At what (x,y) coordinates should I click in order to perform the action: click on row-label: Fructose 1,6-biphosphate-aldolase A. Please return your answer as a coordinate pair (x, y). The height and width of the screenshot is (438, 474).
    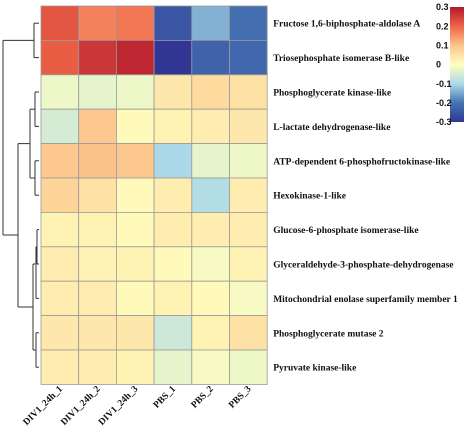
    Looking at the image, I should click on (346, 25).